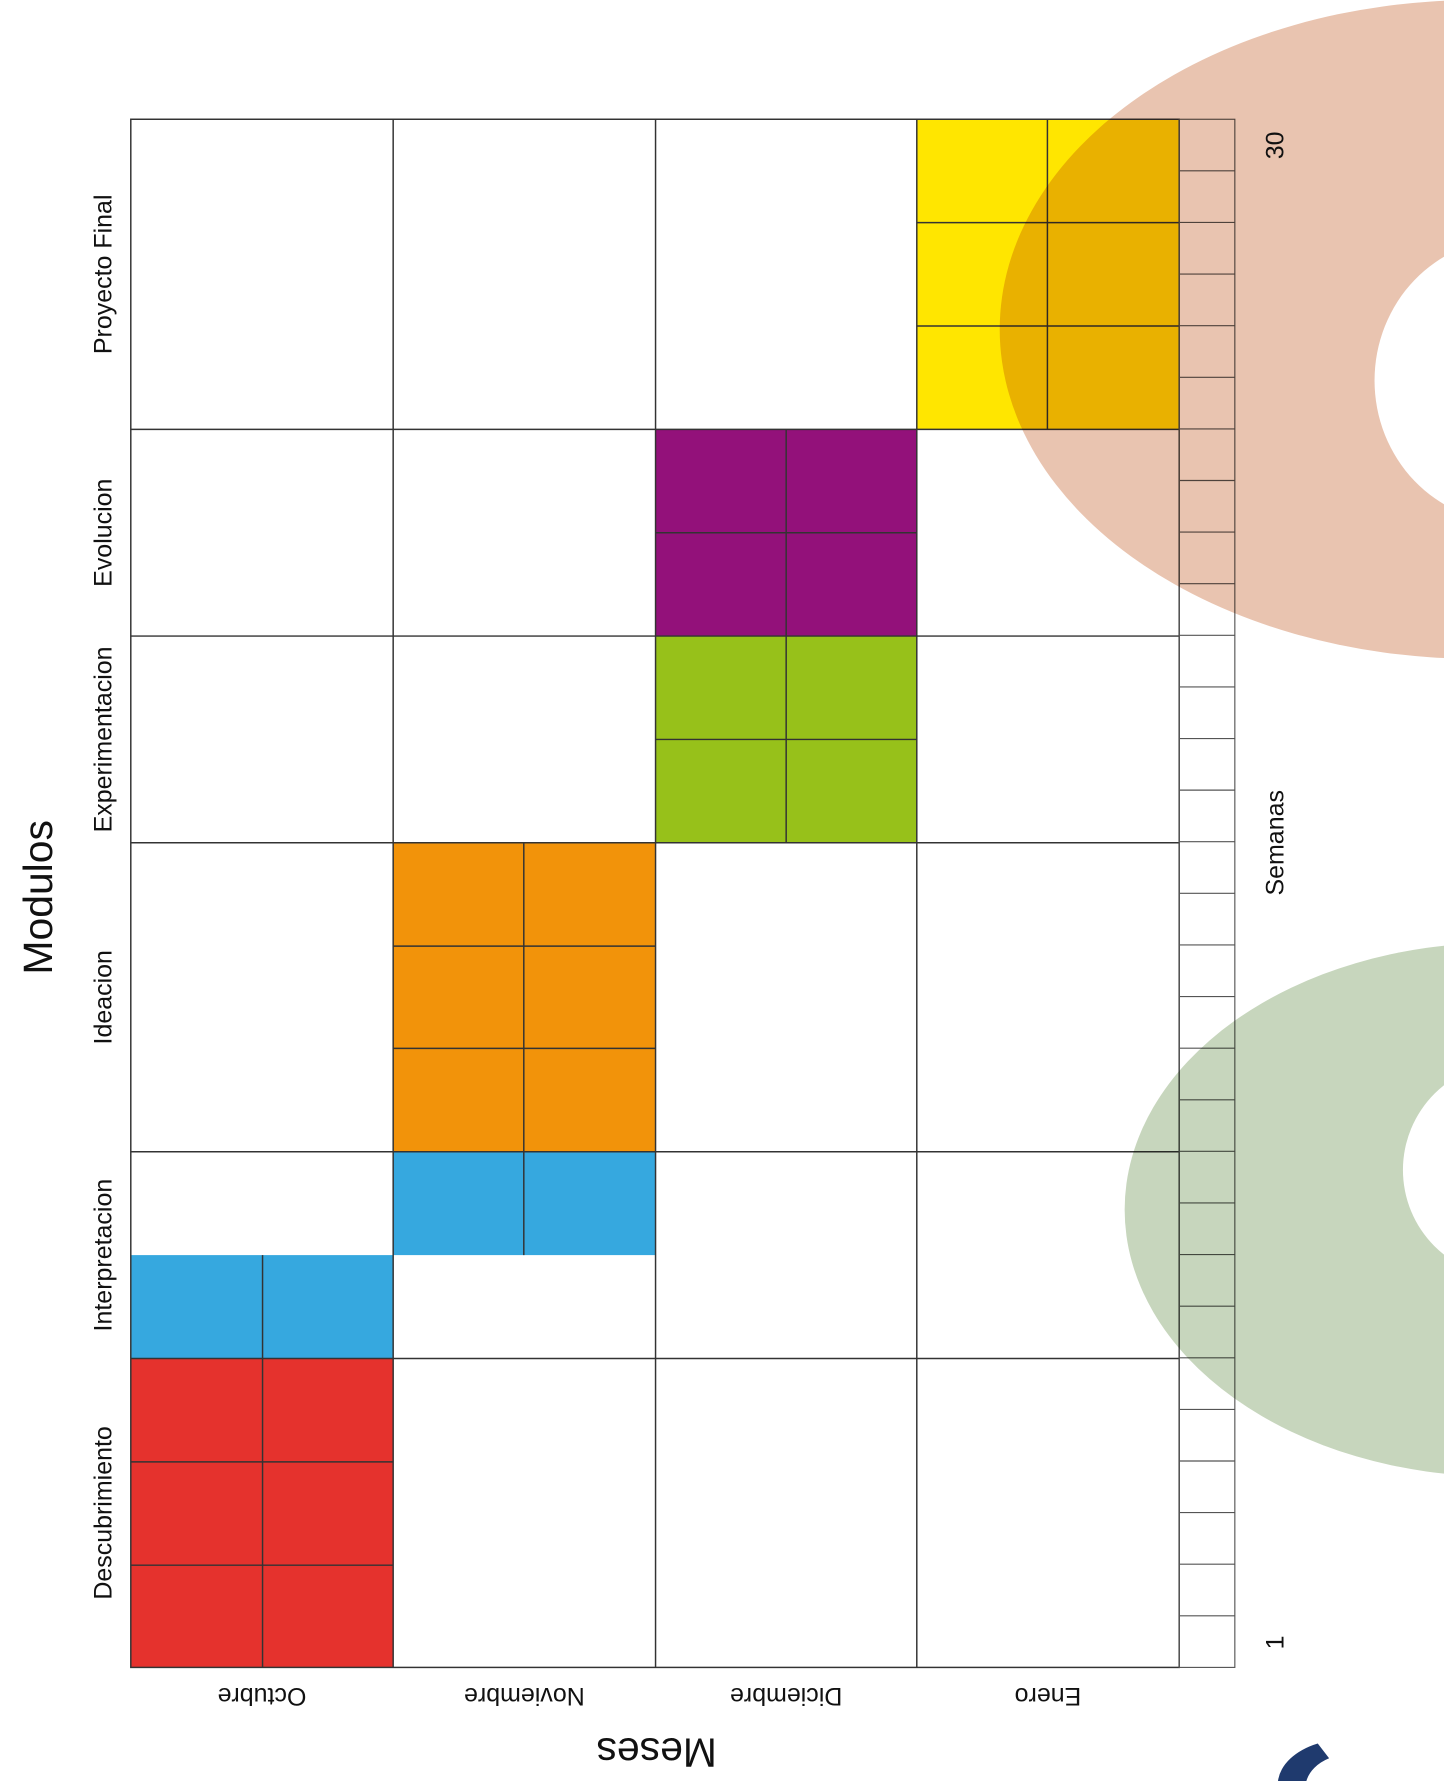 The width and height of the screenshot is (1444, 1781). Describe the element at coordinates (786, 1696) in the screenshot. I see `month-label: Diciembre` at that location.